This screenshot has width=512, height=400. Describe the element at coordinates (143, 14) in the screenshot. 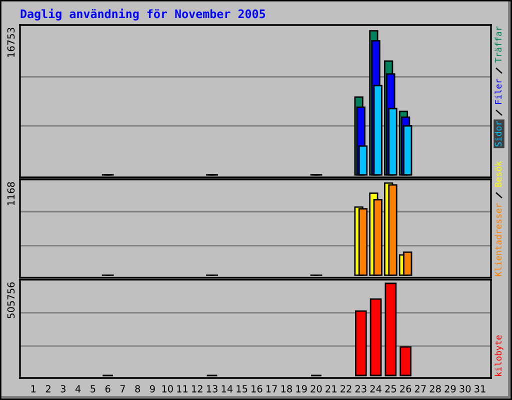

I see `chart-title: Daglig användning för November 2005` at that location.